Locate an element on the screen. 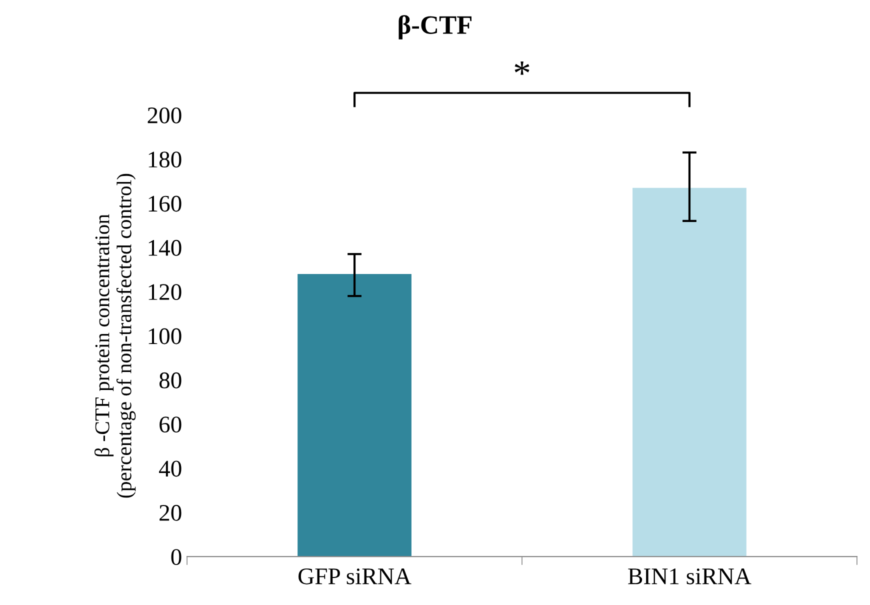 The image size is (870, 605). chart-title: β-CTF is located at coordinates (435, 27).